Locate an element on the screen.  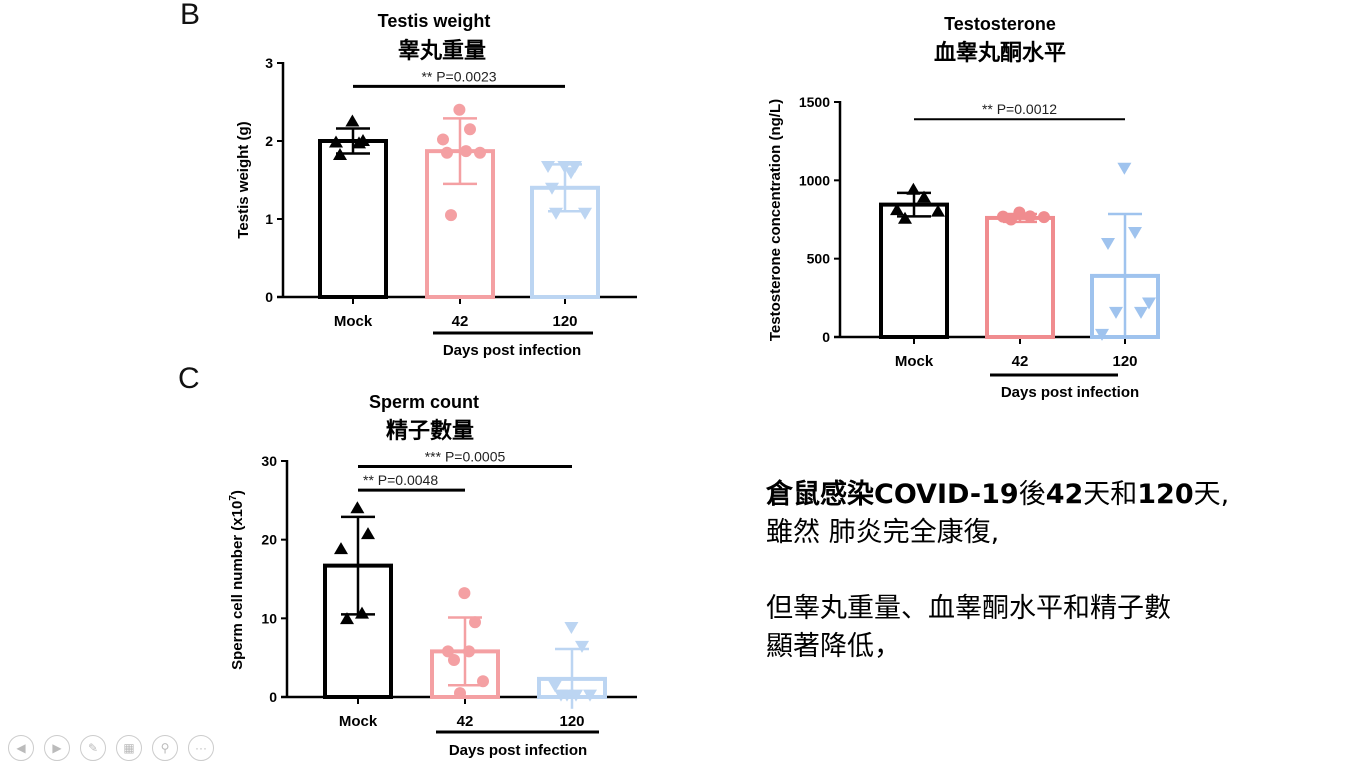
chart-title-zh: 睾丸重量 is located at coordinates (442, 51).